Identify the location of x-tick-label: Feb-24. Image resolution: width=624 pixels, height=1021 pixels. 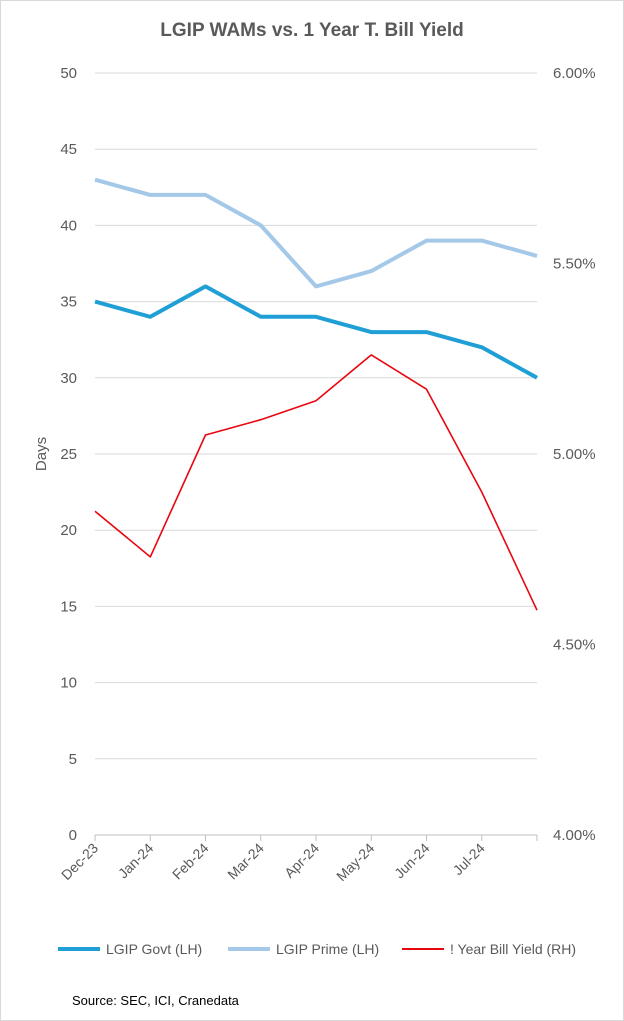
(190, 861).